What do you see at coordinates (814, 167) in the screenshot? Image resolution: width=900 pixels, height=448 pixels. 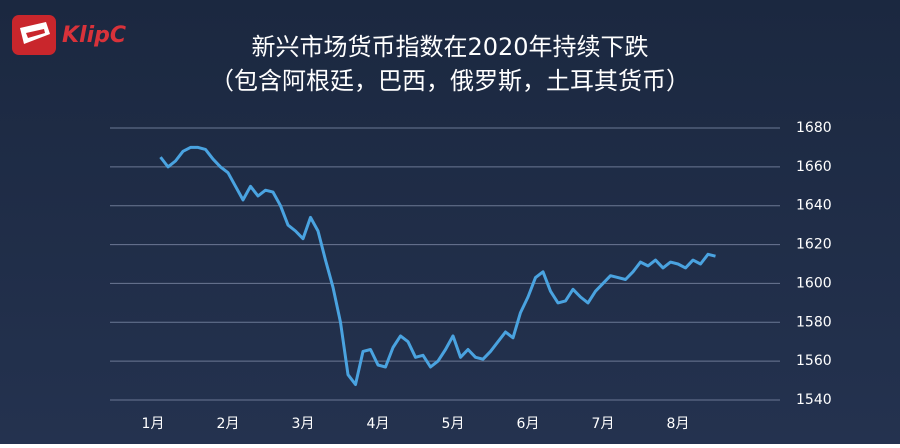 I see `y-tick-label: 1660` at bounding box center [814, 167].